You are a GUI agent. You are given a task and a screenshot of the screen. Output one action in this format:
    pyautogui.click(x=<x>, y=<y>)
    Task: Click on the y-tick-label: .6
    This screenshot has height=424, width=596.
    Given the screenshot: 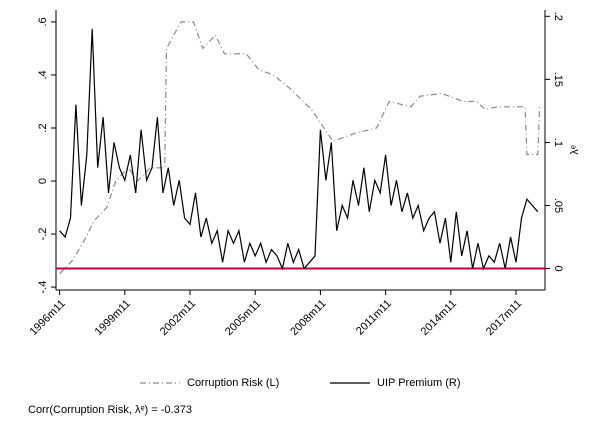 What is the action you would take?
    pyautogui.click(x=43, y=21)
    